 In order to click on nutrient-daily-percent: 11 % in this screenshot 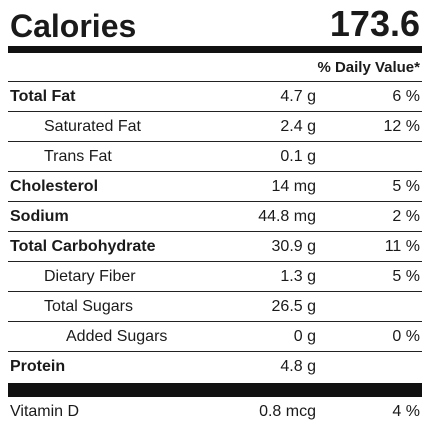, I will do `click(402, 246)`.